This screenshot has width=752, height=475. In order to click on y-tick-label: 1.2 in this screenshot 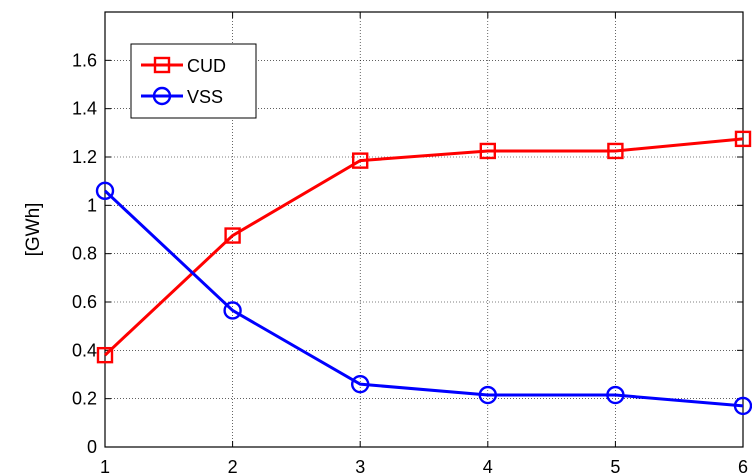, I will do `click(84, 157)`.